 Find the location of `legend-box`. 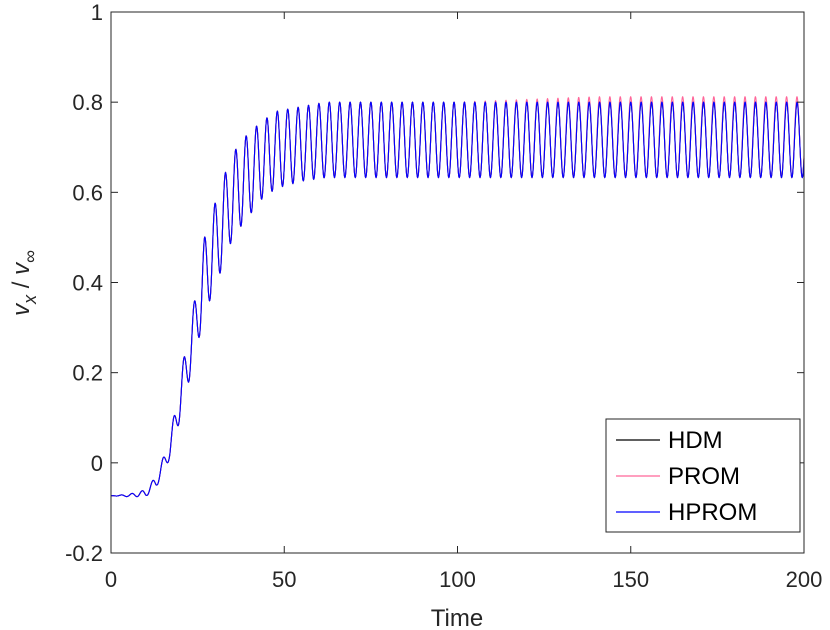

legend-box is located at coordinates (703, 475).